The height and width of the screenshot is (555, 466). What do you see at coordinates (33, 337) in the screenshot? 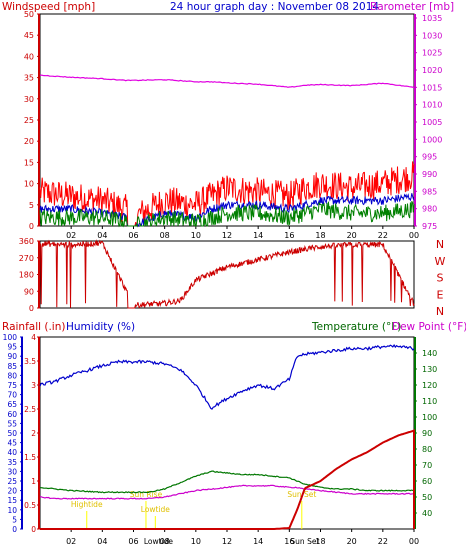
I see `rain-tick-label: 4` at bounding box center [33, 337].